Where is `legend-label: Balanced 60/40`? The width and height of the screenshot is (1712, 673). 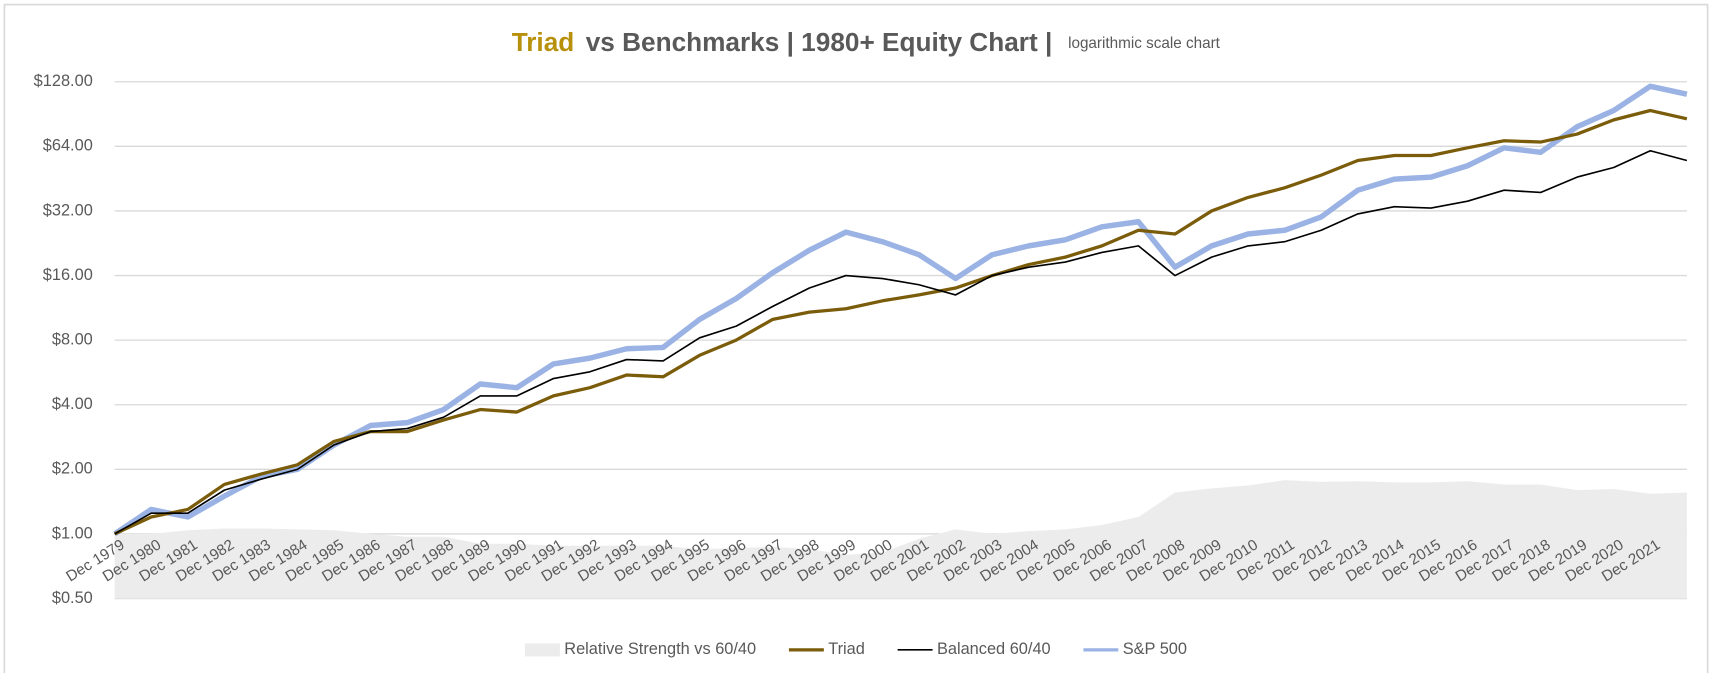
legend-label: Balanced 60/40 is located at coordinates (994, 649).